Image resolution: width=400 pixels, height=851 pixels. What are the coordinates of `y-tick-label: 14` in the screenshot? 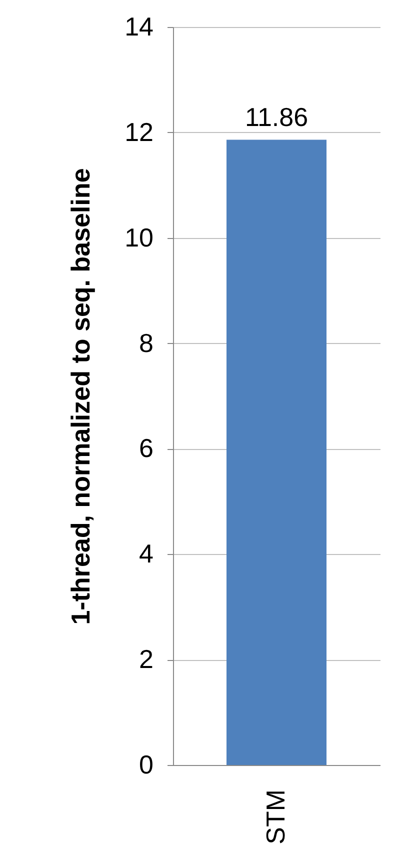 It's located at (139, 27).